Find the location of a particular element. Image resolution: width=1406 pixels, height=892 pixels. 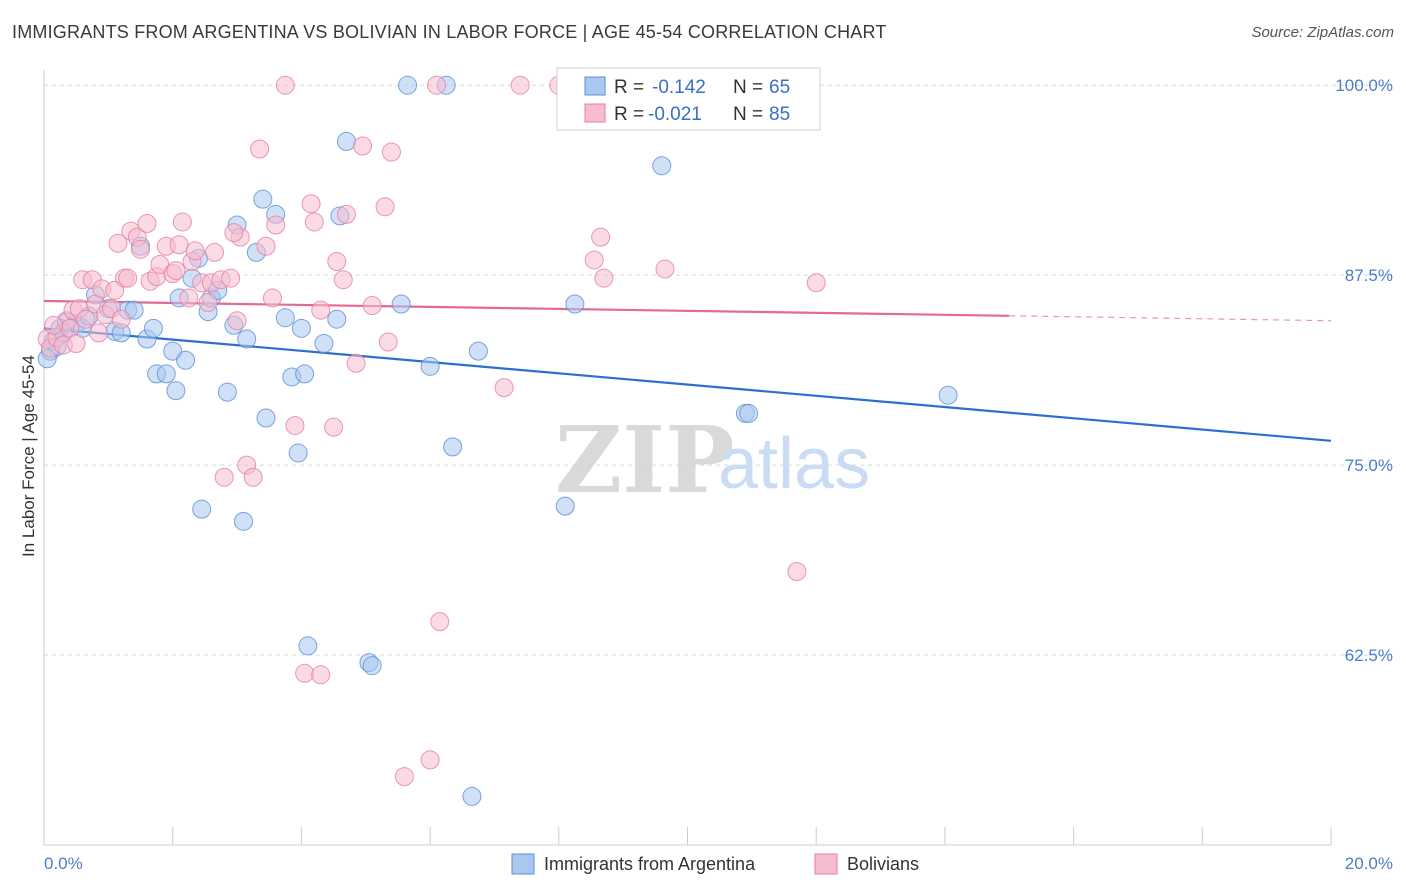

y-tick-label: 100.0% is located at coordinates (1364, 85).